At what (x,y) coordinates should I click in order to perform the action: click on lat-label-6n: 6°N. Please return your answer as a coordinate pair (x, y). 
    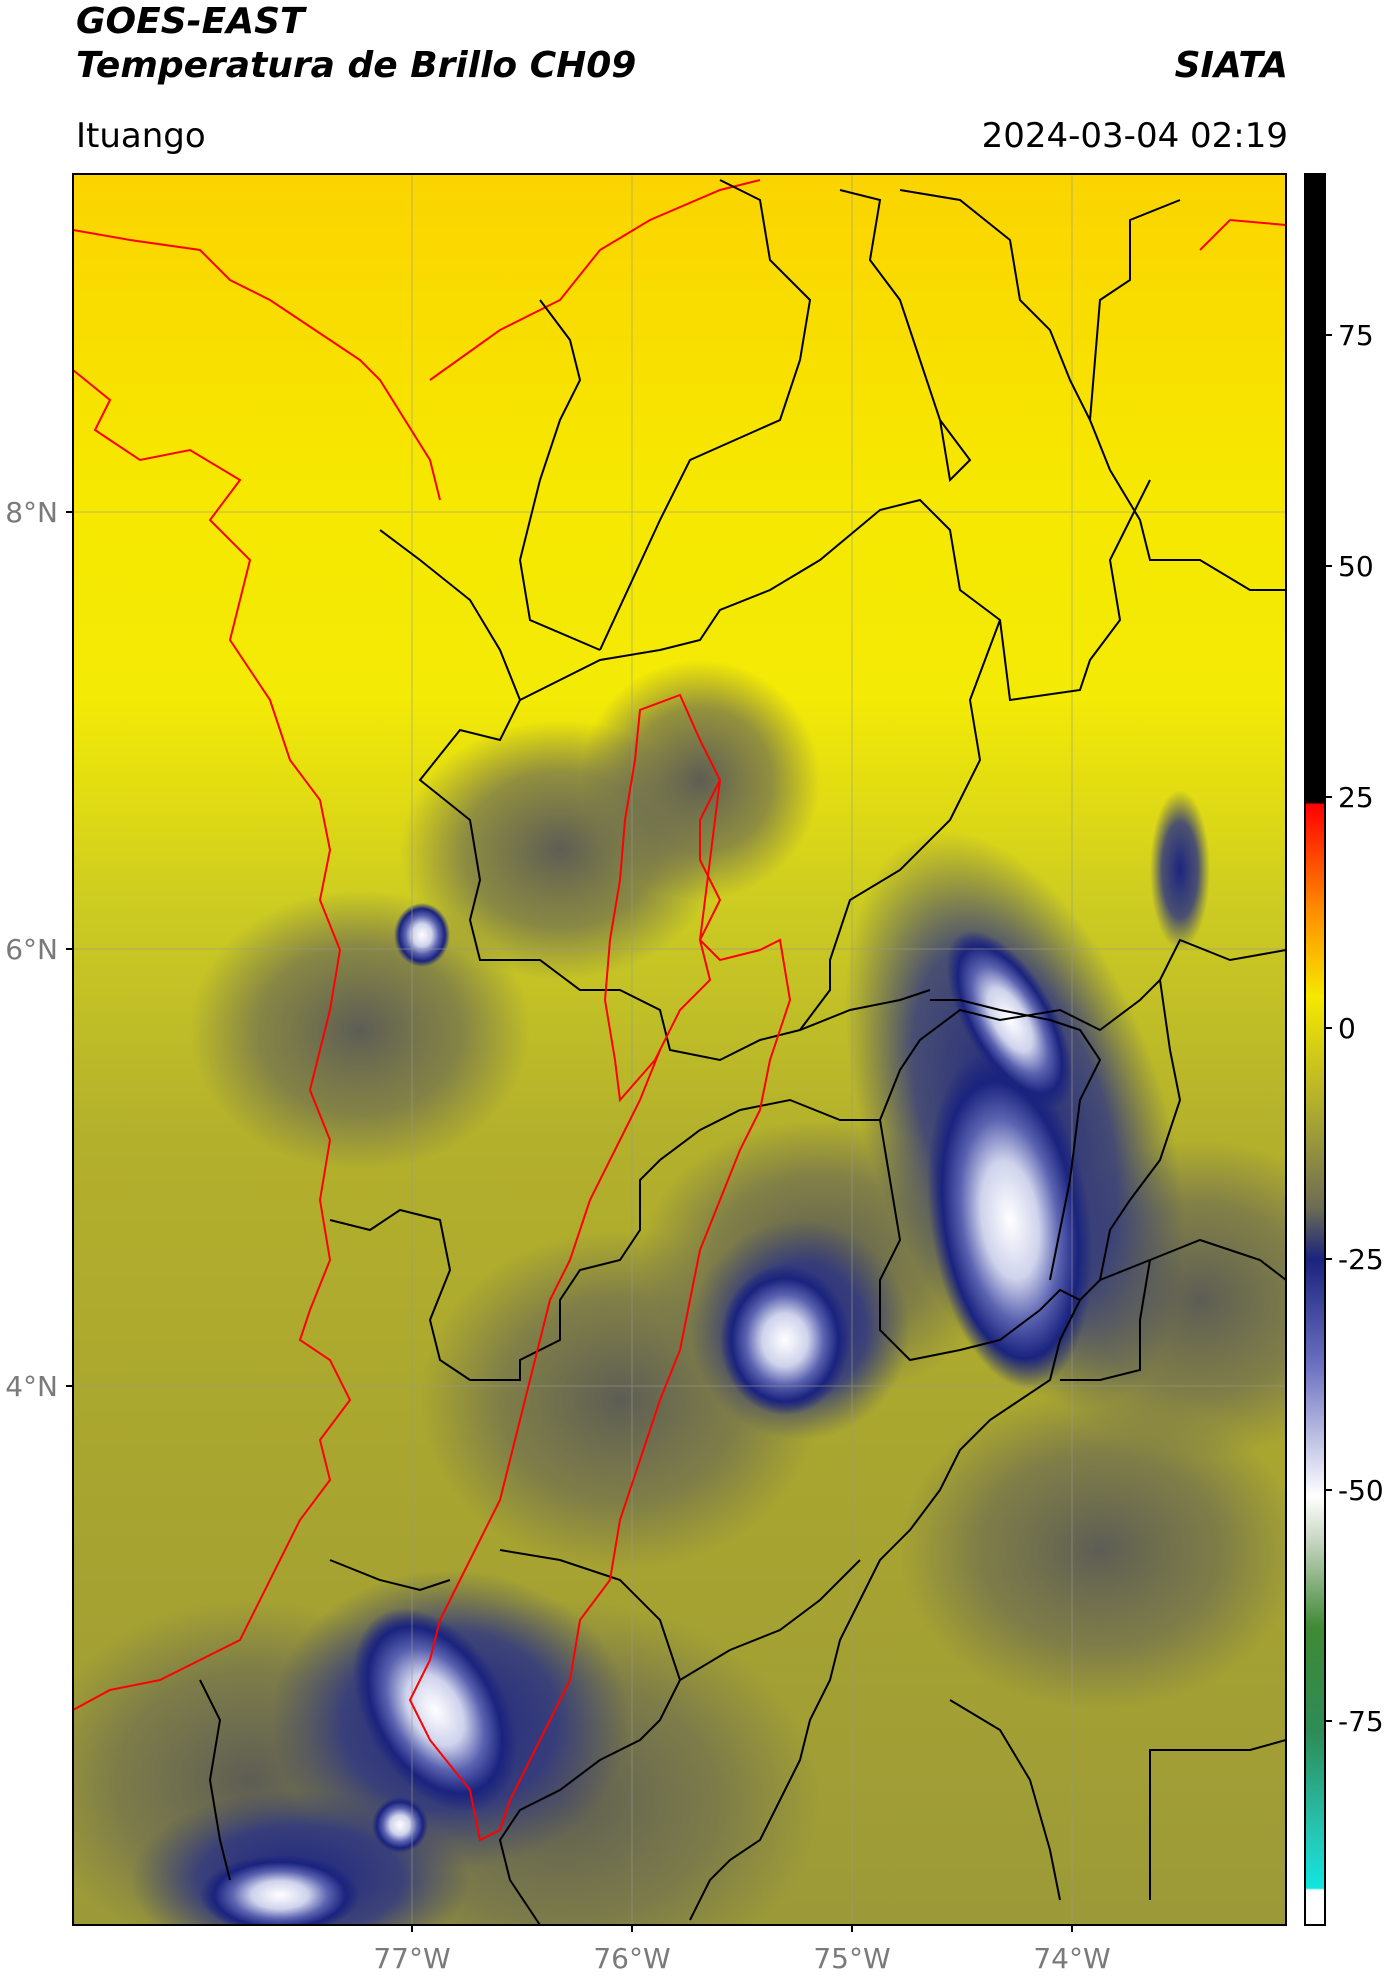
    Looking at the image, I should click on (31, 949).